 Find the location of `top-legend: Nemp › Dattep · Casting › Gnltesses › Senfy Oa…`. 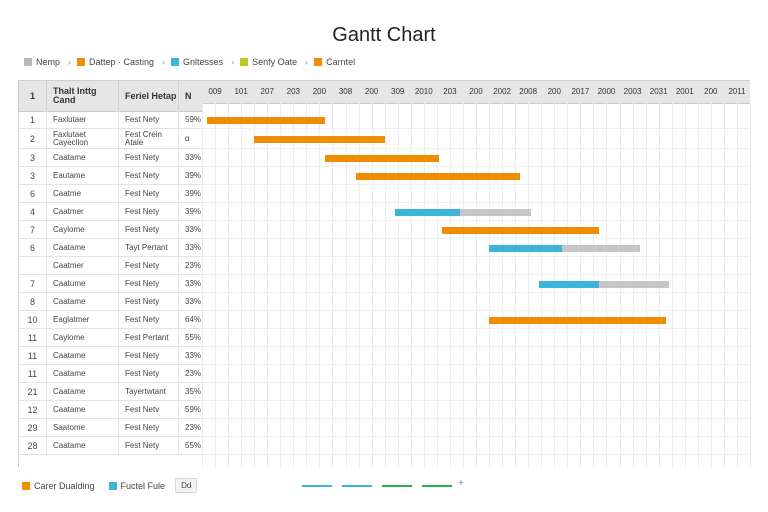

top-legend: Nemp › Dattep · Casting › Gnltesses › Senfy Oa… is located at coordinates (193, 62).